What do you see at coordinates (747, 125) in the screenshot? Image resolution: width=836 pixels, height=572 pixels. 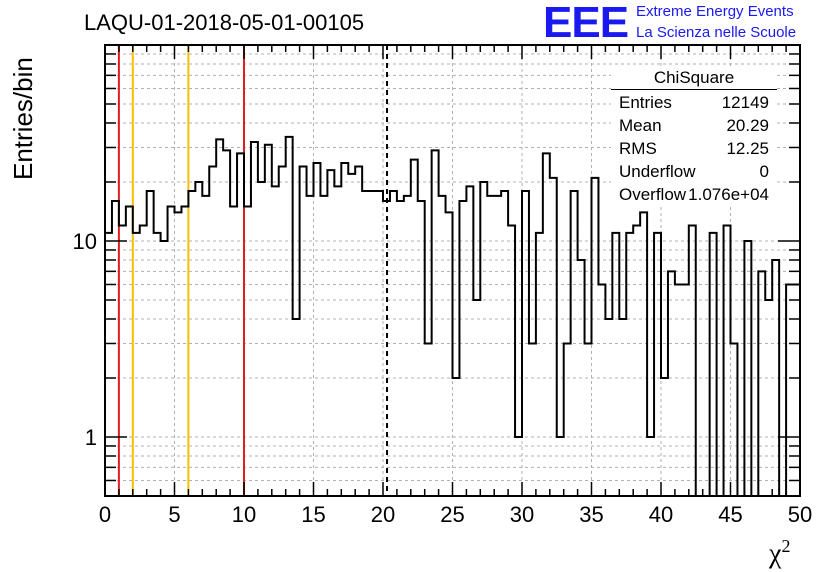 I see `stats-value: 20.29` at bounding box center [747, 125].